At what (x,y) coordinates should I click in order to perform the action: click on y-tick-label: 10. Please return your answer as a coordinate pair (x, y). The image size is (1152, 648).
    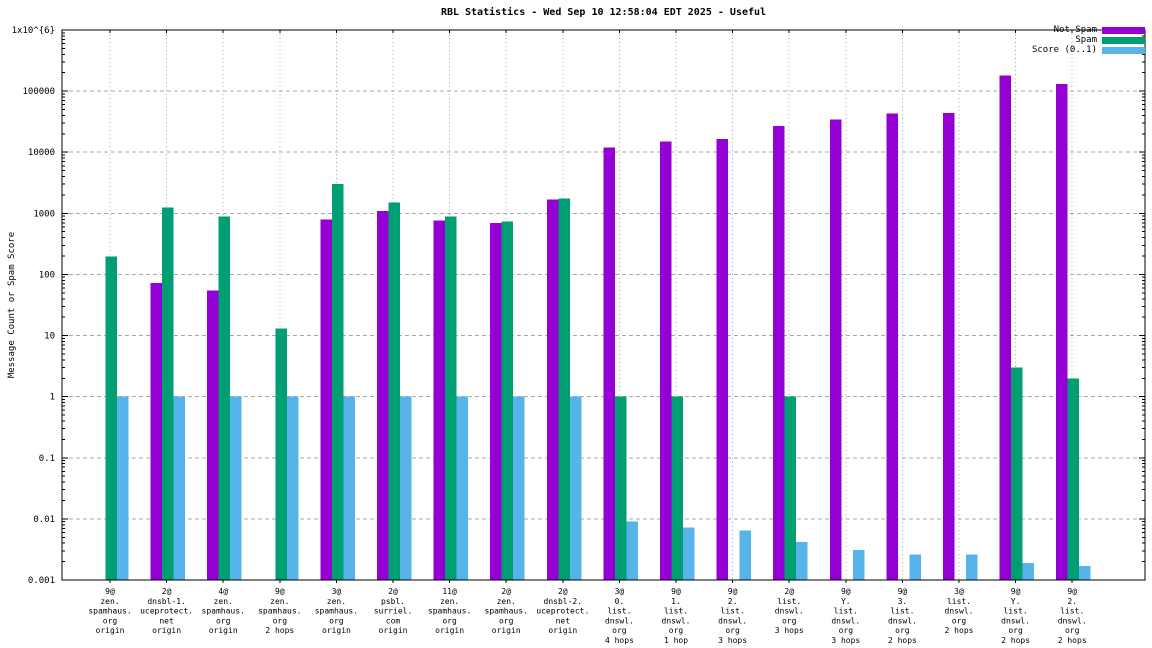
    Looking at the image, I should click on (49, 337).